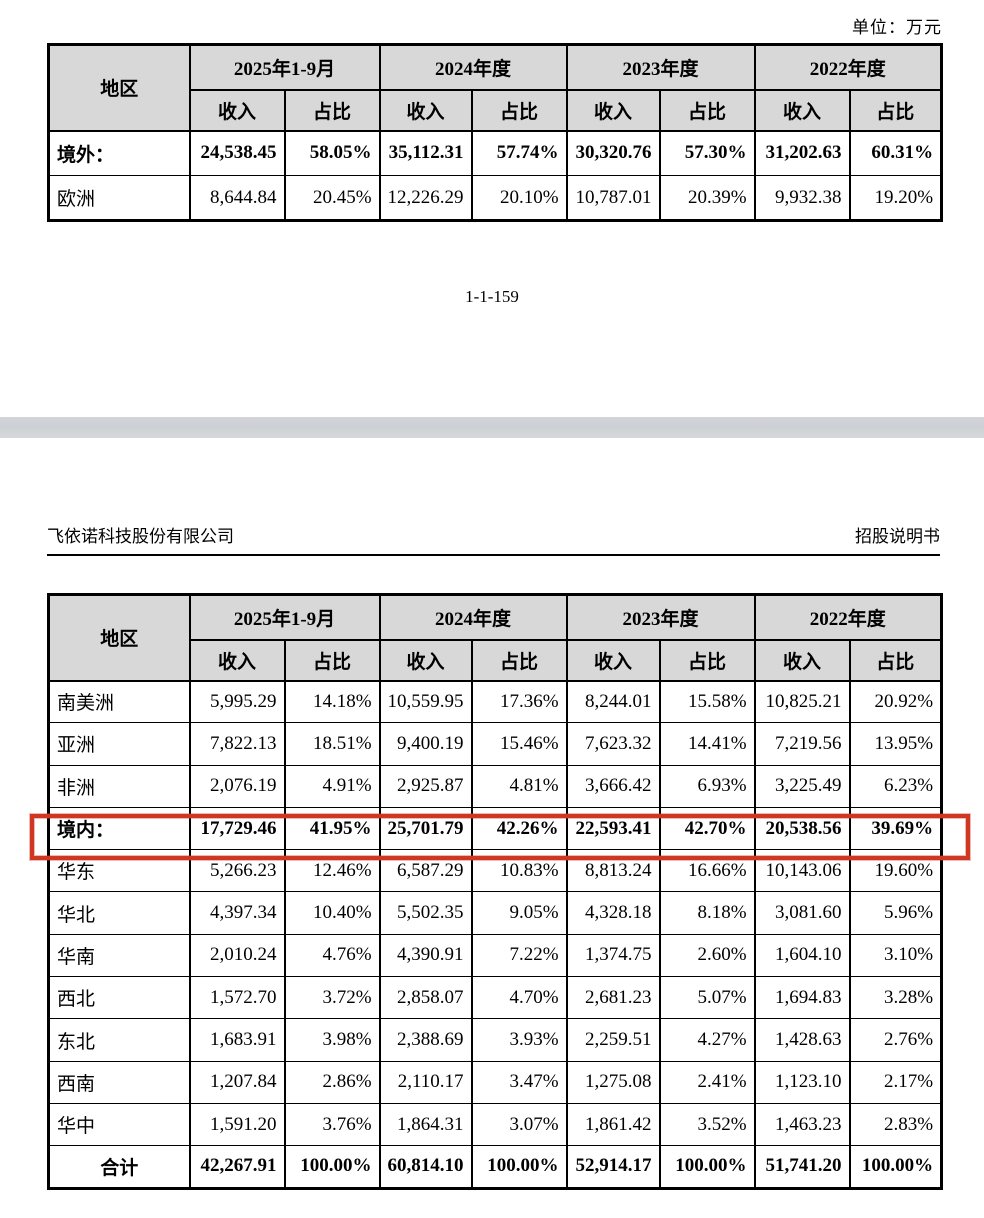 This screenshot has width=984, height=1218. I want to click on value-cell: 41.95%, so click(332, 828).